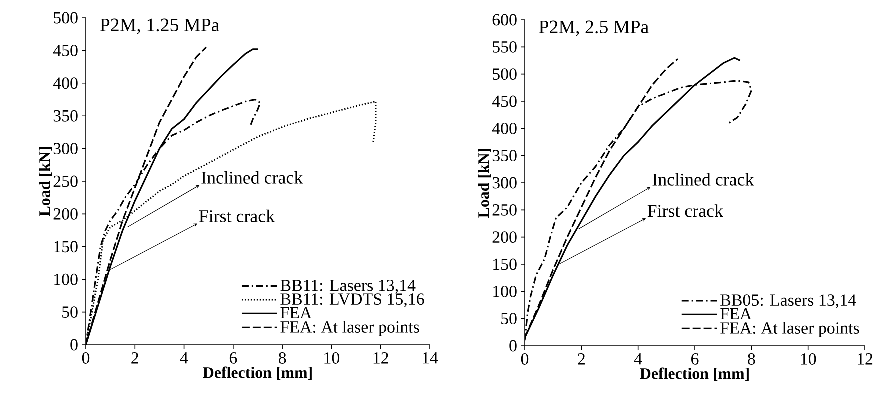 The image size is (876, 408). I want to click on legend-label: BB05: Lasers 13,14, so click(788, 301).